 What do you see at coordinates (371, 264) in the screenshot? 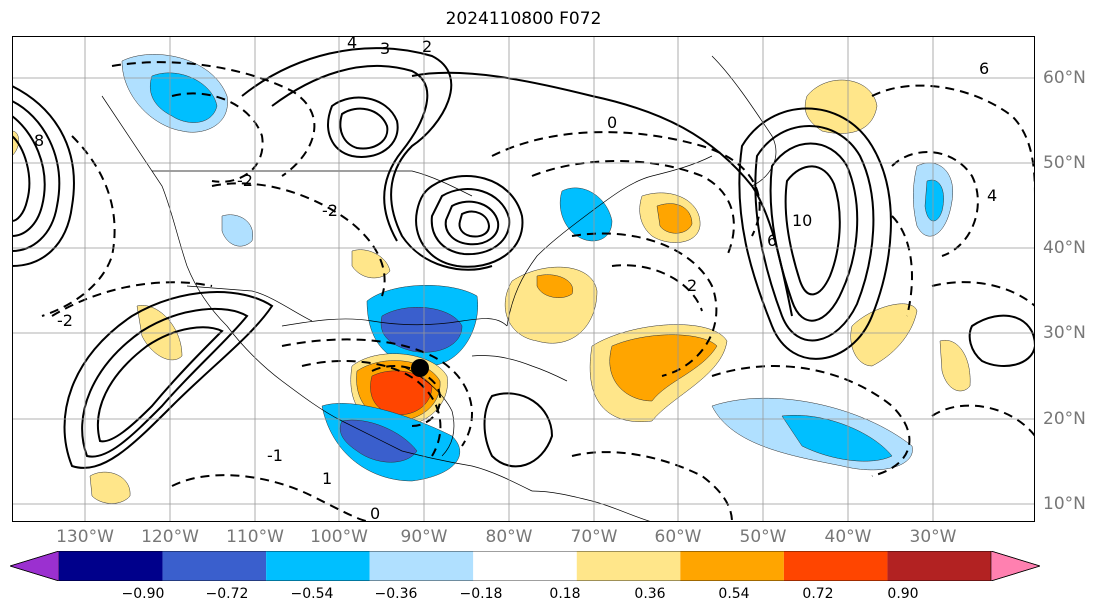
I see `shade-yellow-colorado` at bounding box center [371, 264].